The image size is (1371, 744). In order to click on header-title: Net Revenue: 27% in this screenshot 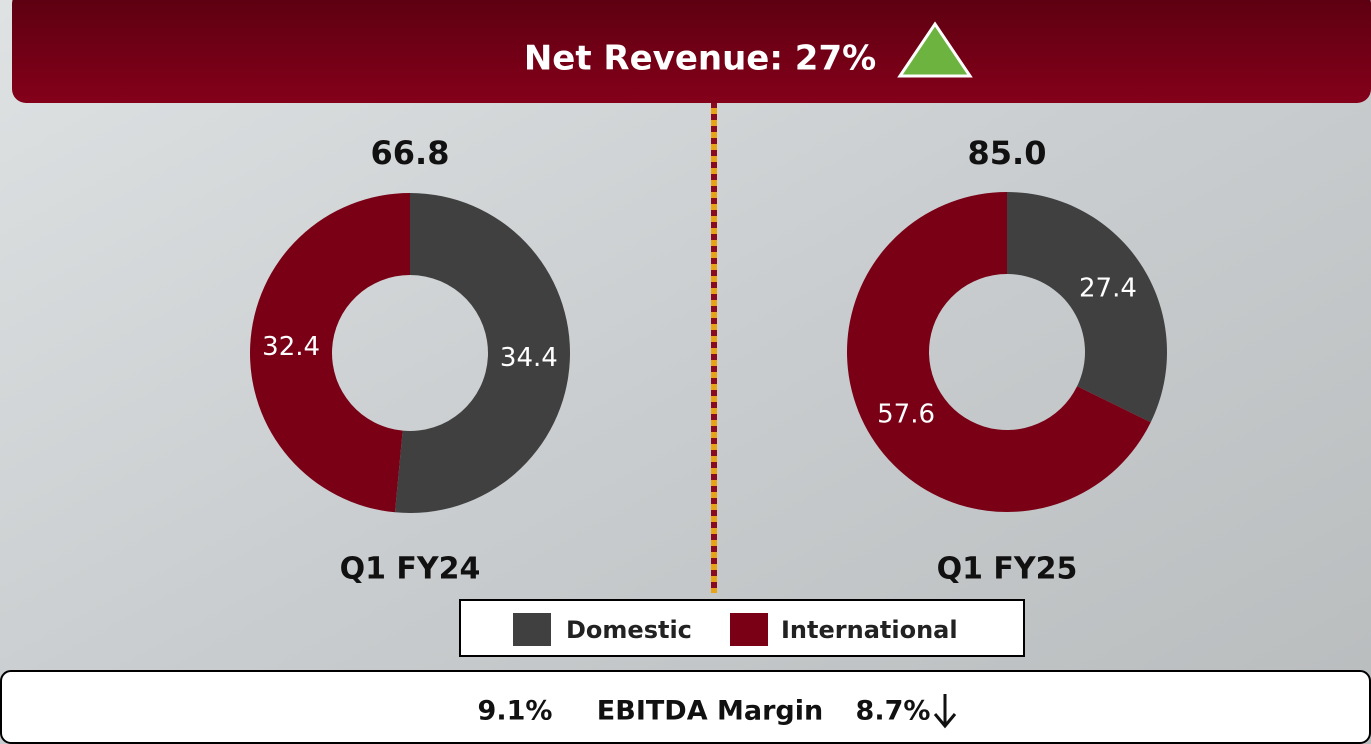, I will do `click(700, 59)`.